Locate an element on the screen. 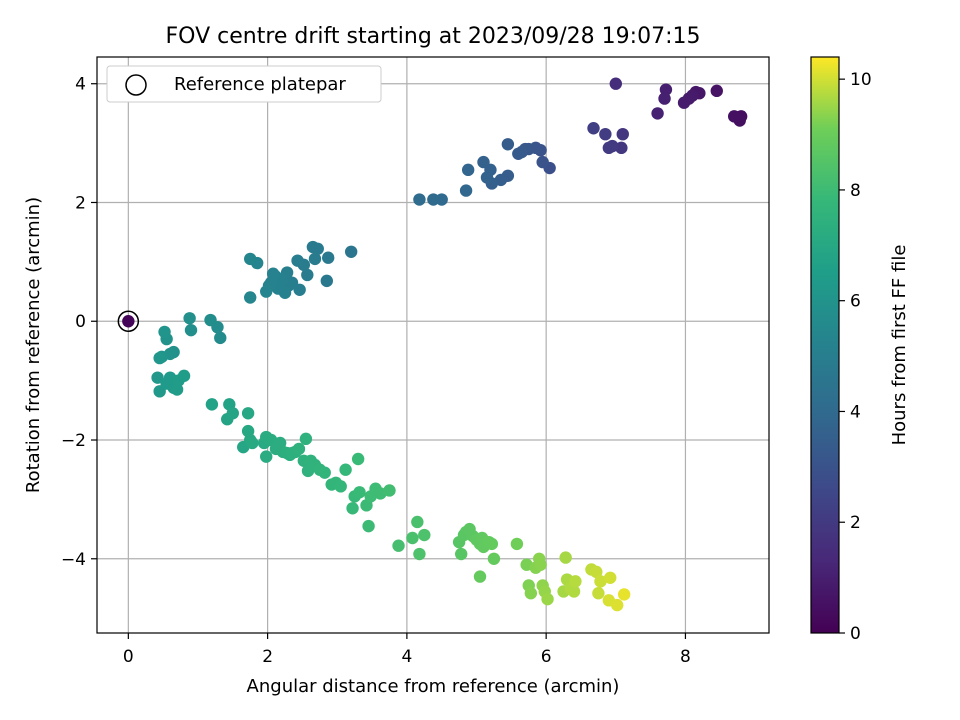 This screenshot has height=720, width=960. colorbar-tick-label: 8 is located at coordinates (855, 191).